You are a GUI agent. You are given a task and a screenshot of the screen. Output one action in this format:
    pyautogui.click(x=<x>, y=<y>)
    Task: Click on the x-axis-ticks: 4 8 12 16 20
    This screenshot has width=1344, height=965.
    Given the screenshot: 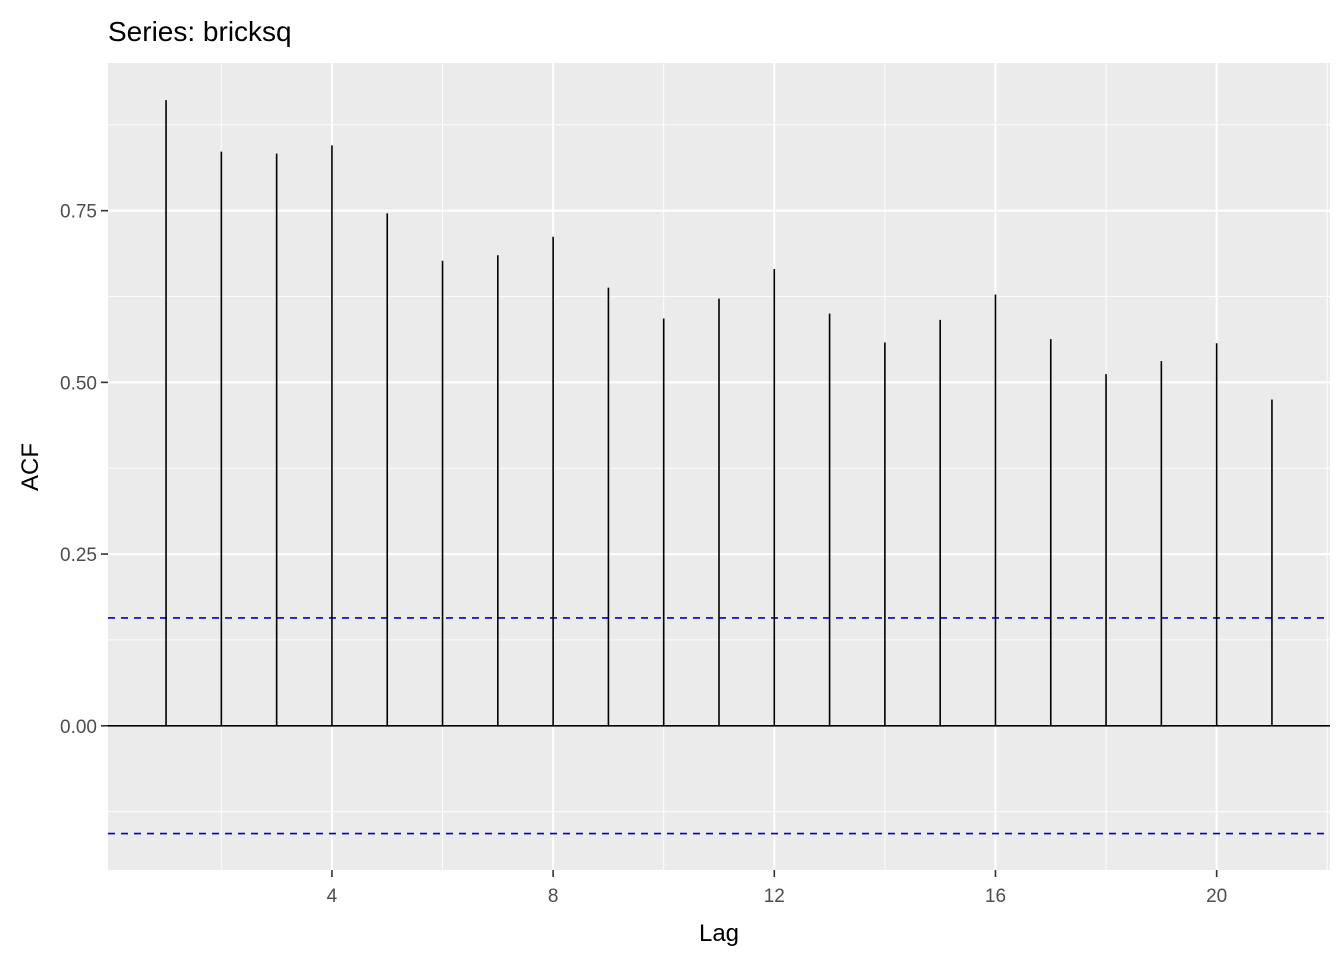 What is the action you would take?
    pyautogui.click(x=777, y=888)
    